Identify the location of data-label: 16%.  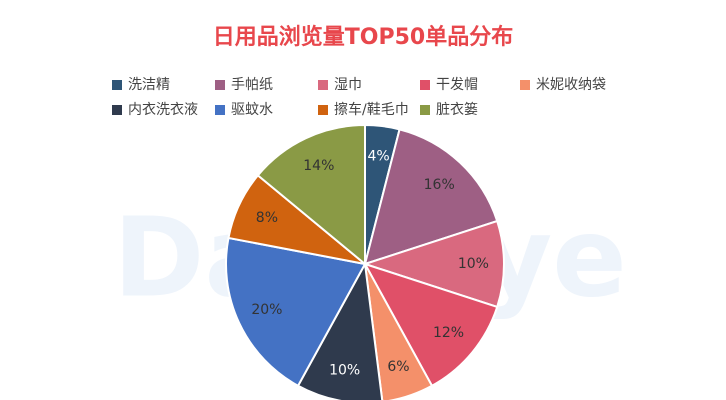
(439, 185).